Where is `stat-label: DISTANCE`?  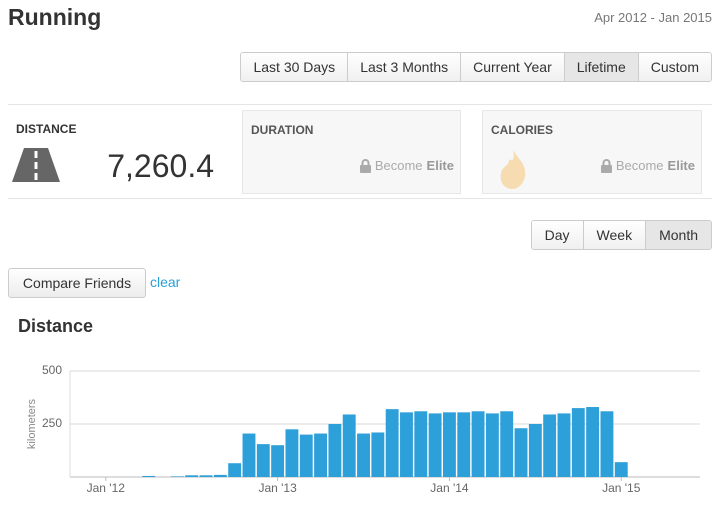
stat-label: DISTANCE is located at coordinates (46, 129).